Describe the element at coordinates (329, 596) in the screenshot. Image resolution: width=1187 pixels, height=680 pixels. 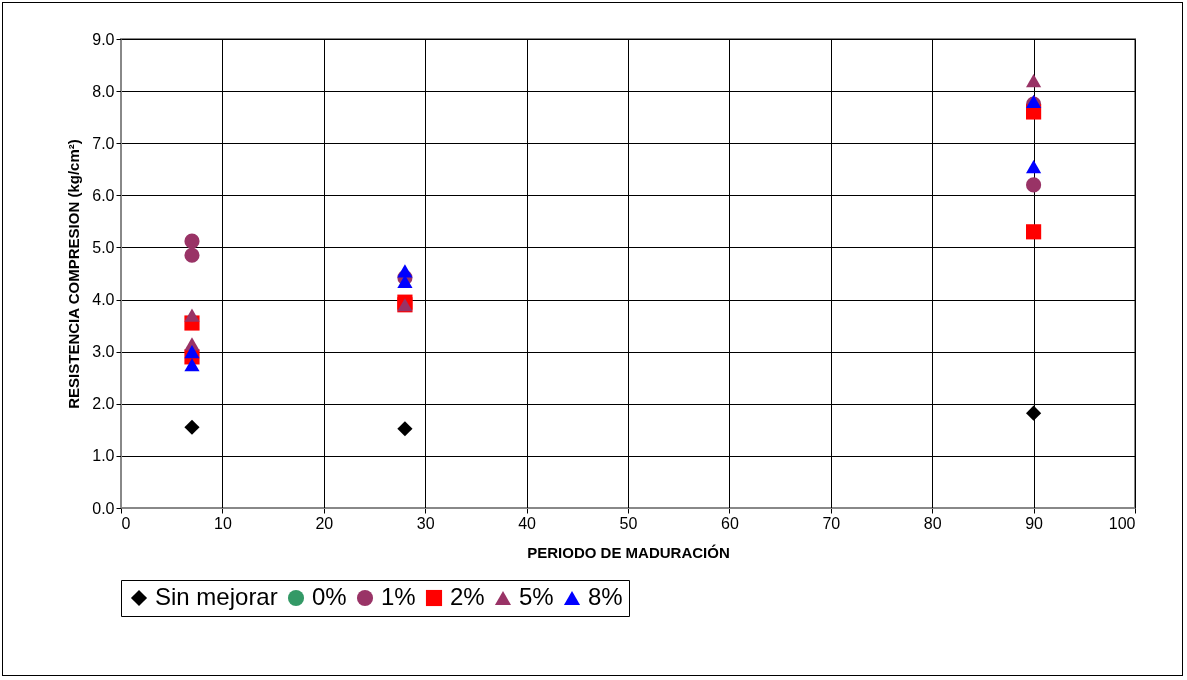
I see `legend-label: 0%` at that location.